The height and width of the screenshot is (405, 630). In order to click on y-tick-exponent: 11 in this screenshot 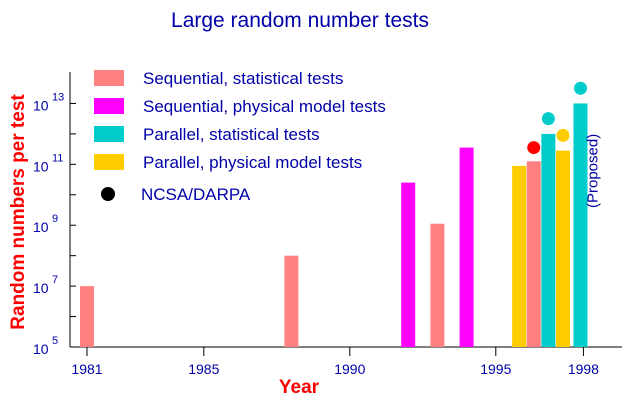, I will do `click(57, 158)`.